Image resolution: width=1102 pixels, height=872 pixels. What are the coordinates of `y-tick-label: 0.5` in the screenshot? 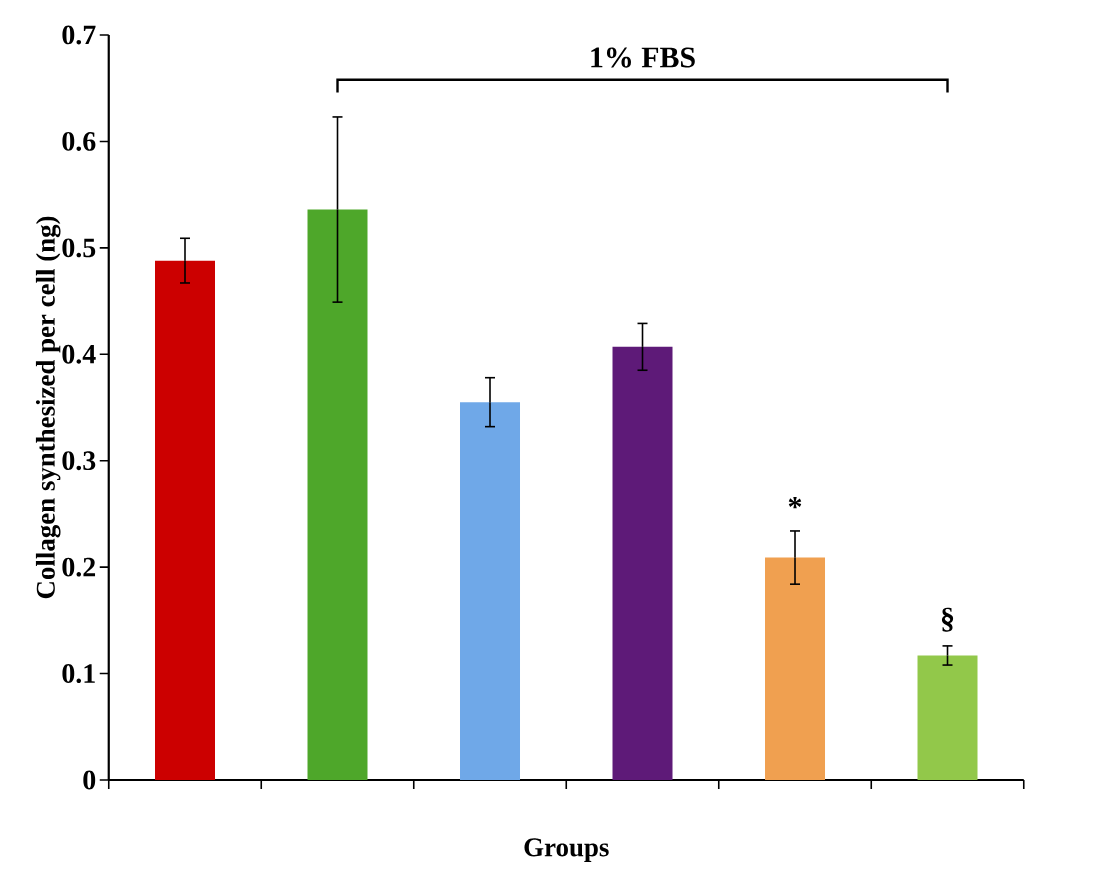 It's located at (79, 248).